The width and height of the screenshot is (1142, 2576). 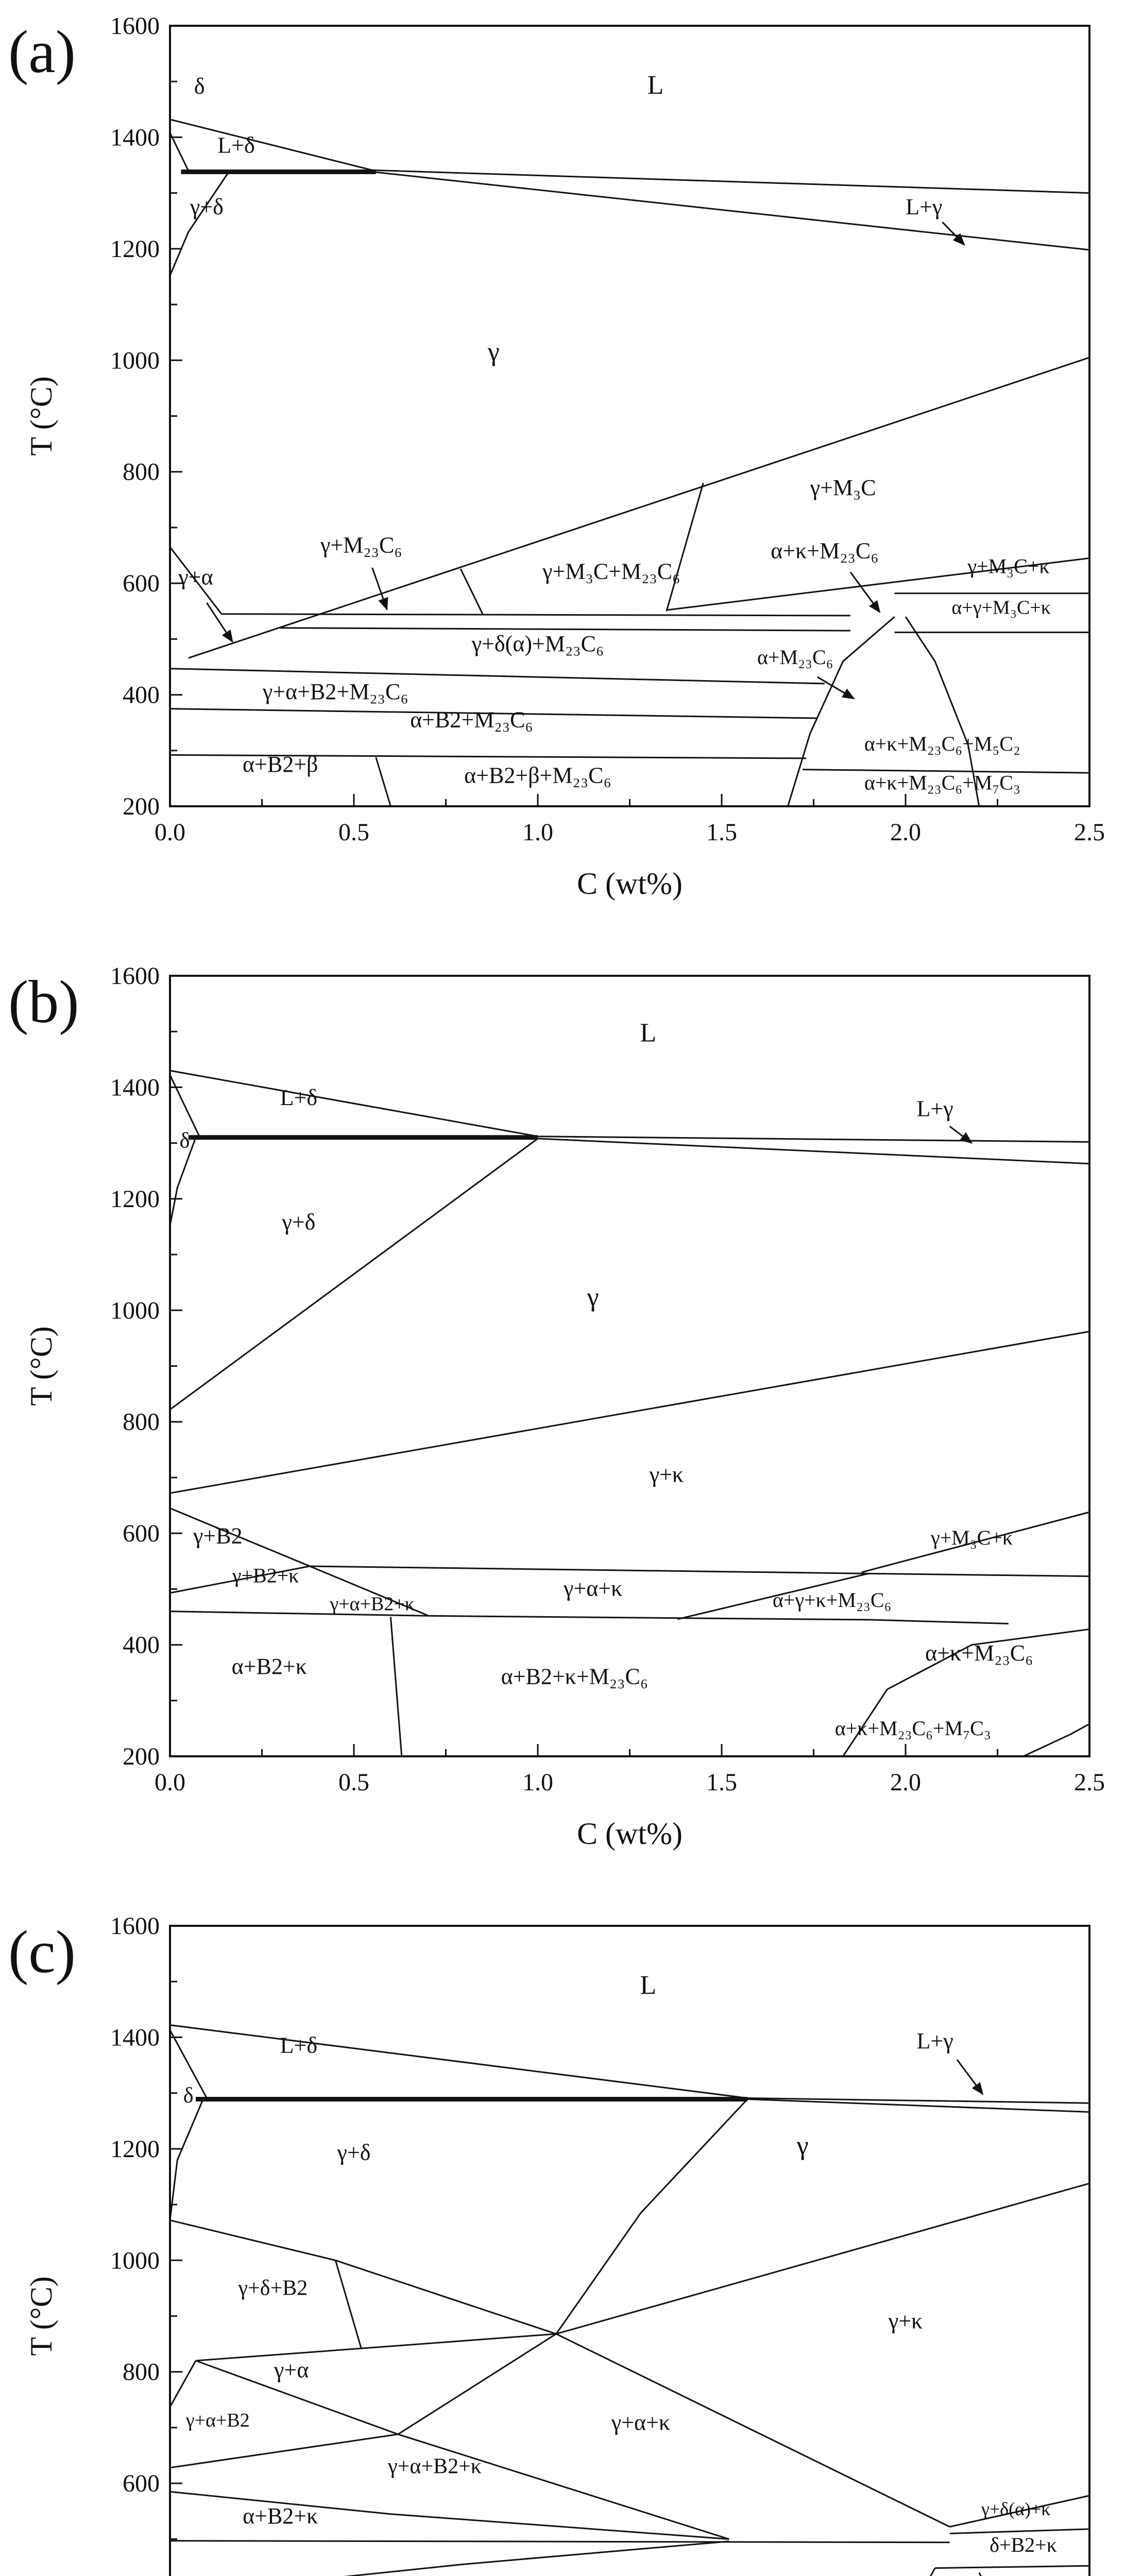 I want to click on panel-letter: (b), so click(x=43, y=1002).